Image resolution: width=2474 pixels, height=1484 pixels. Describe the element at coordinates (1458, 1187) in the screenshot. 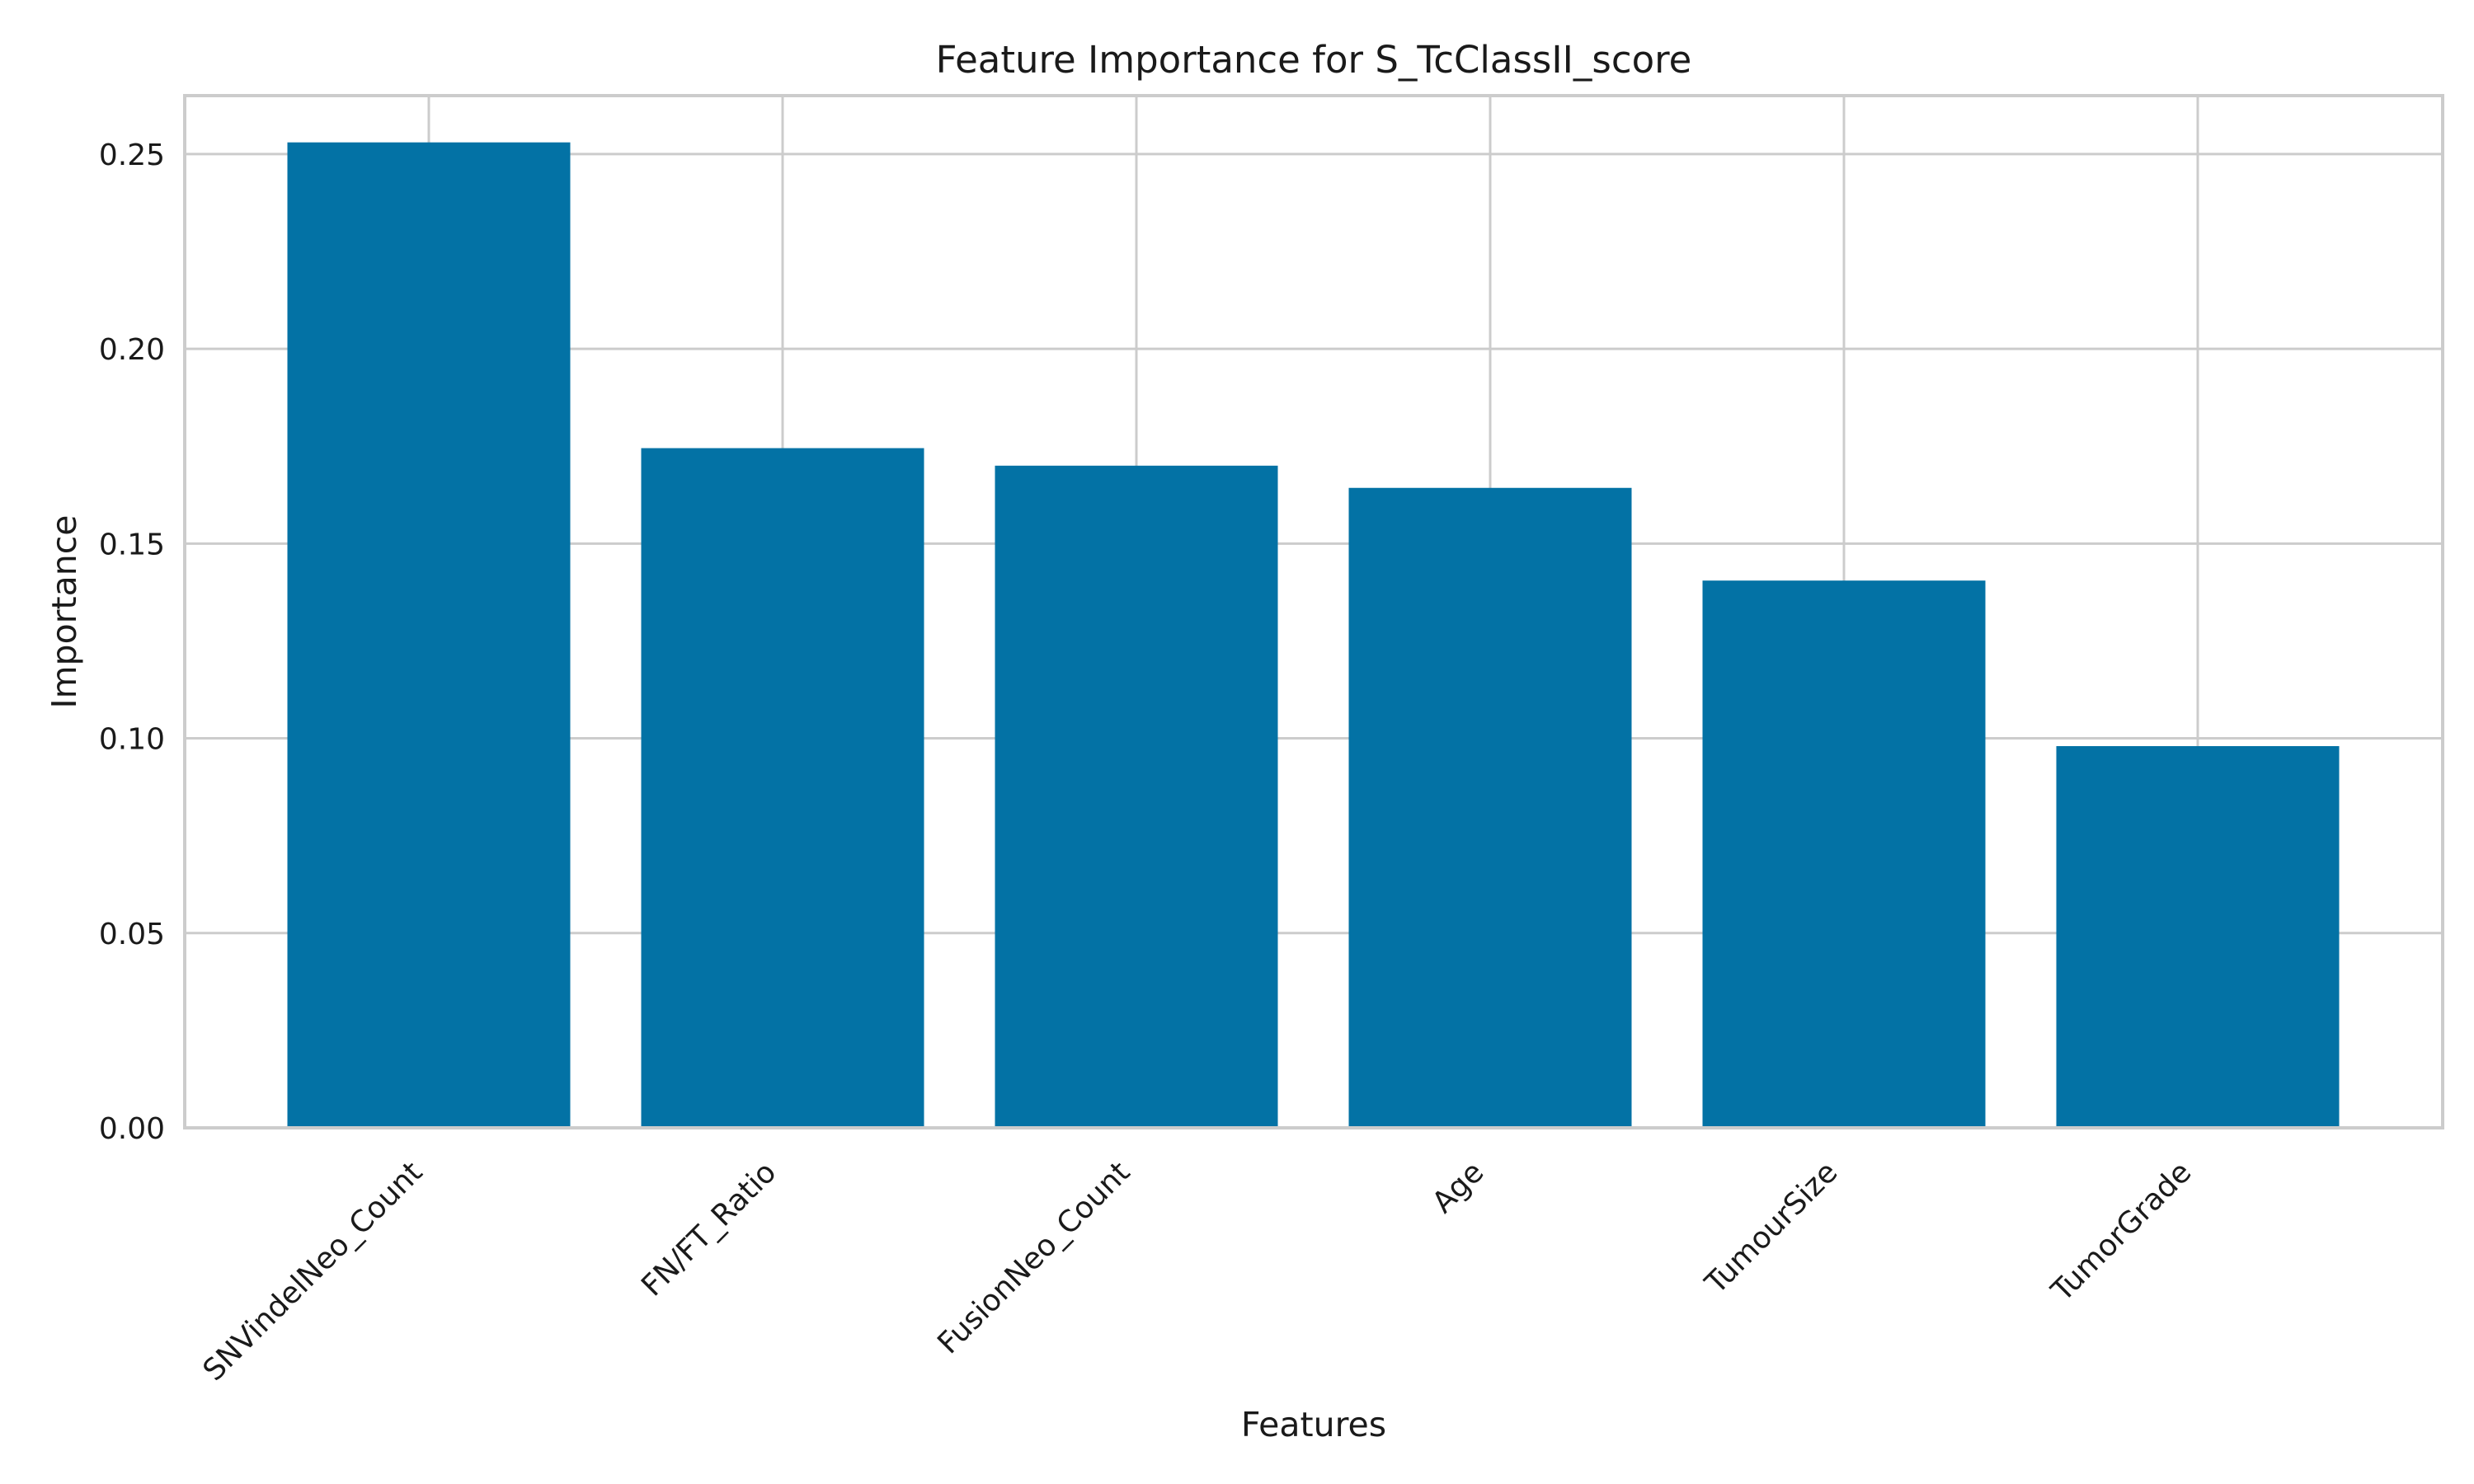

I see `x-tick-label: Age` at that location.